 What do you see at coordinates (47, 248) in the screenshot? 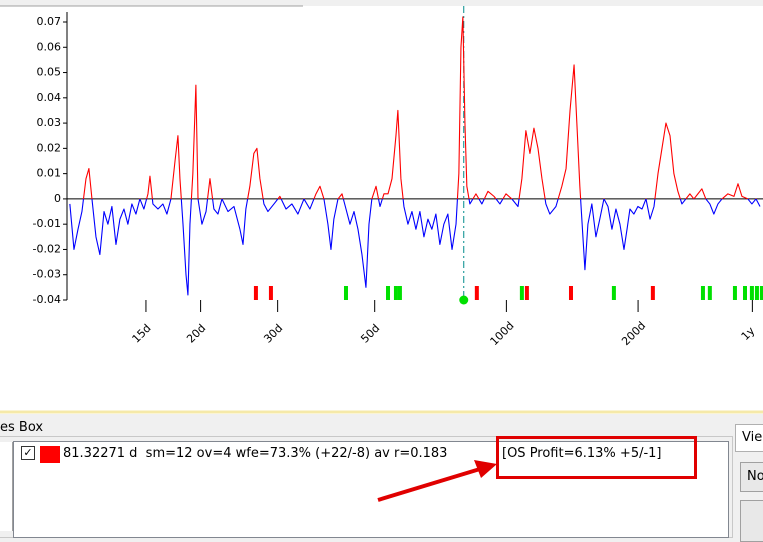
I see `y-tick-label: -0.02` at bounding box center [47, 248].